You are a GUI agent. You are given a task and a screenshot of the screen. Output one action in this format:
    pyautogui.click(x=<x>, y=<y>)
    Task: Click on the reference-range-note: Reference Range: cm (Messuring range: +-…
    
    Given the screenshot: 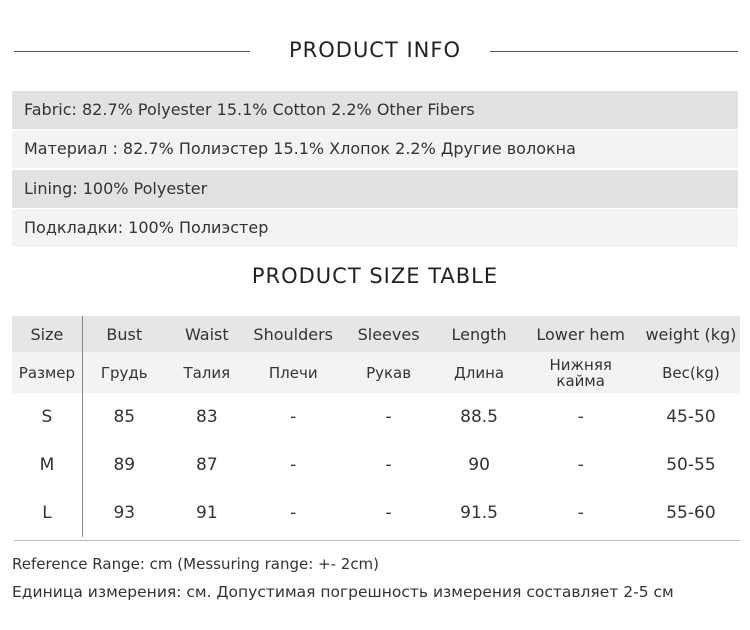 What is the action you would take?
    pyautogui.click(x=196, y=564)
    